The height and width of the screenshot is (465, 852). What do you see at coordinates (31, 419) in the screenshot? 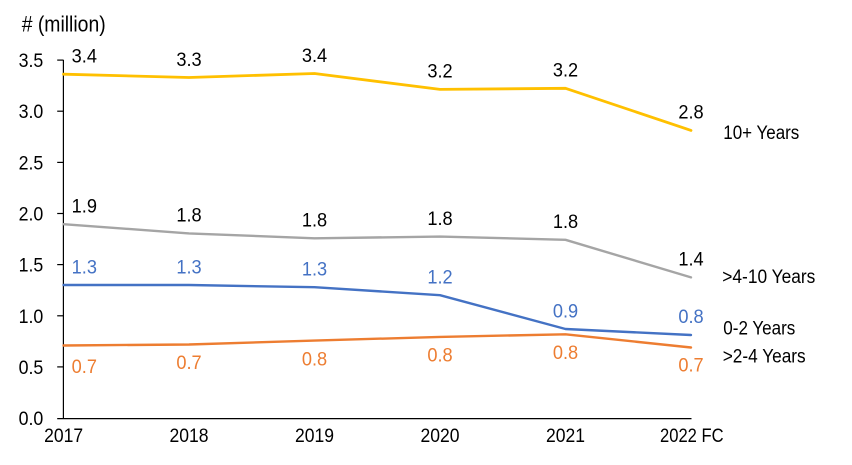
I see `svg-text: 0.0` at bounding box center [31, 419].